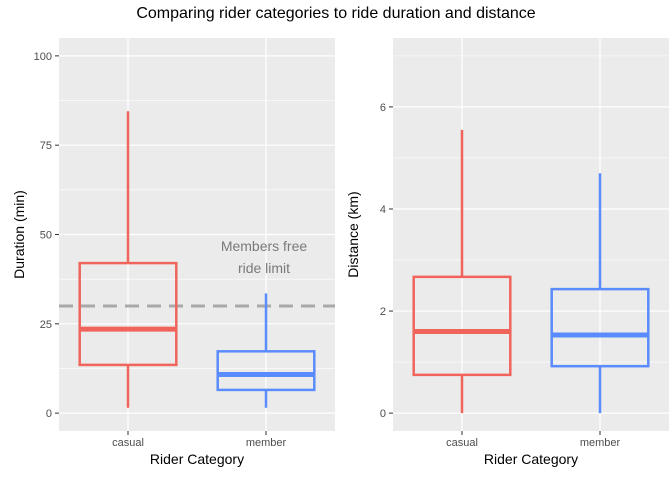  What do you see at coordinates (383, 312) in the screenshot?
I see `y-tick-label: 2` at bounding box center [383, 312].